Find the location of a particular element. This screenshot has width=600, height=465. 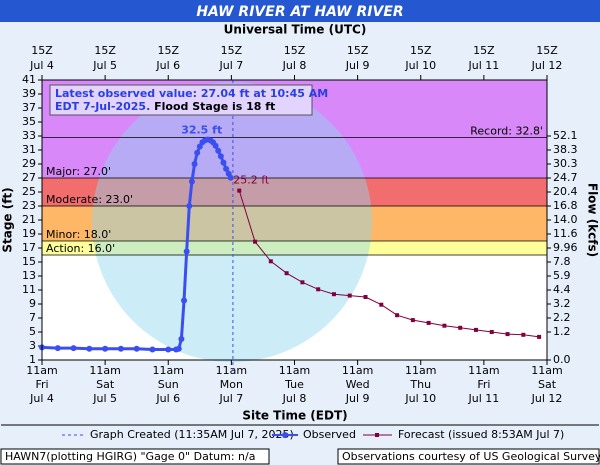

y2-tick-label: 1.2 is located at coordinates (562, 331).